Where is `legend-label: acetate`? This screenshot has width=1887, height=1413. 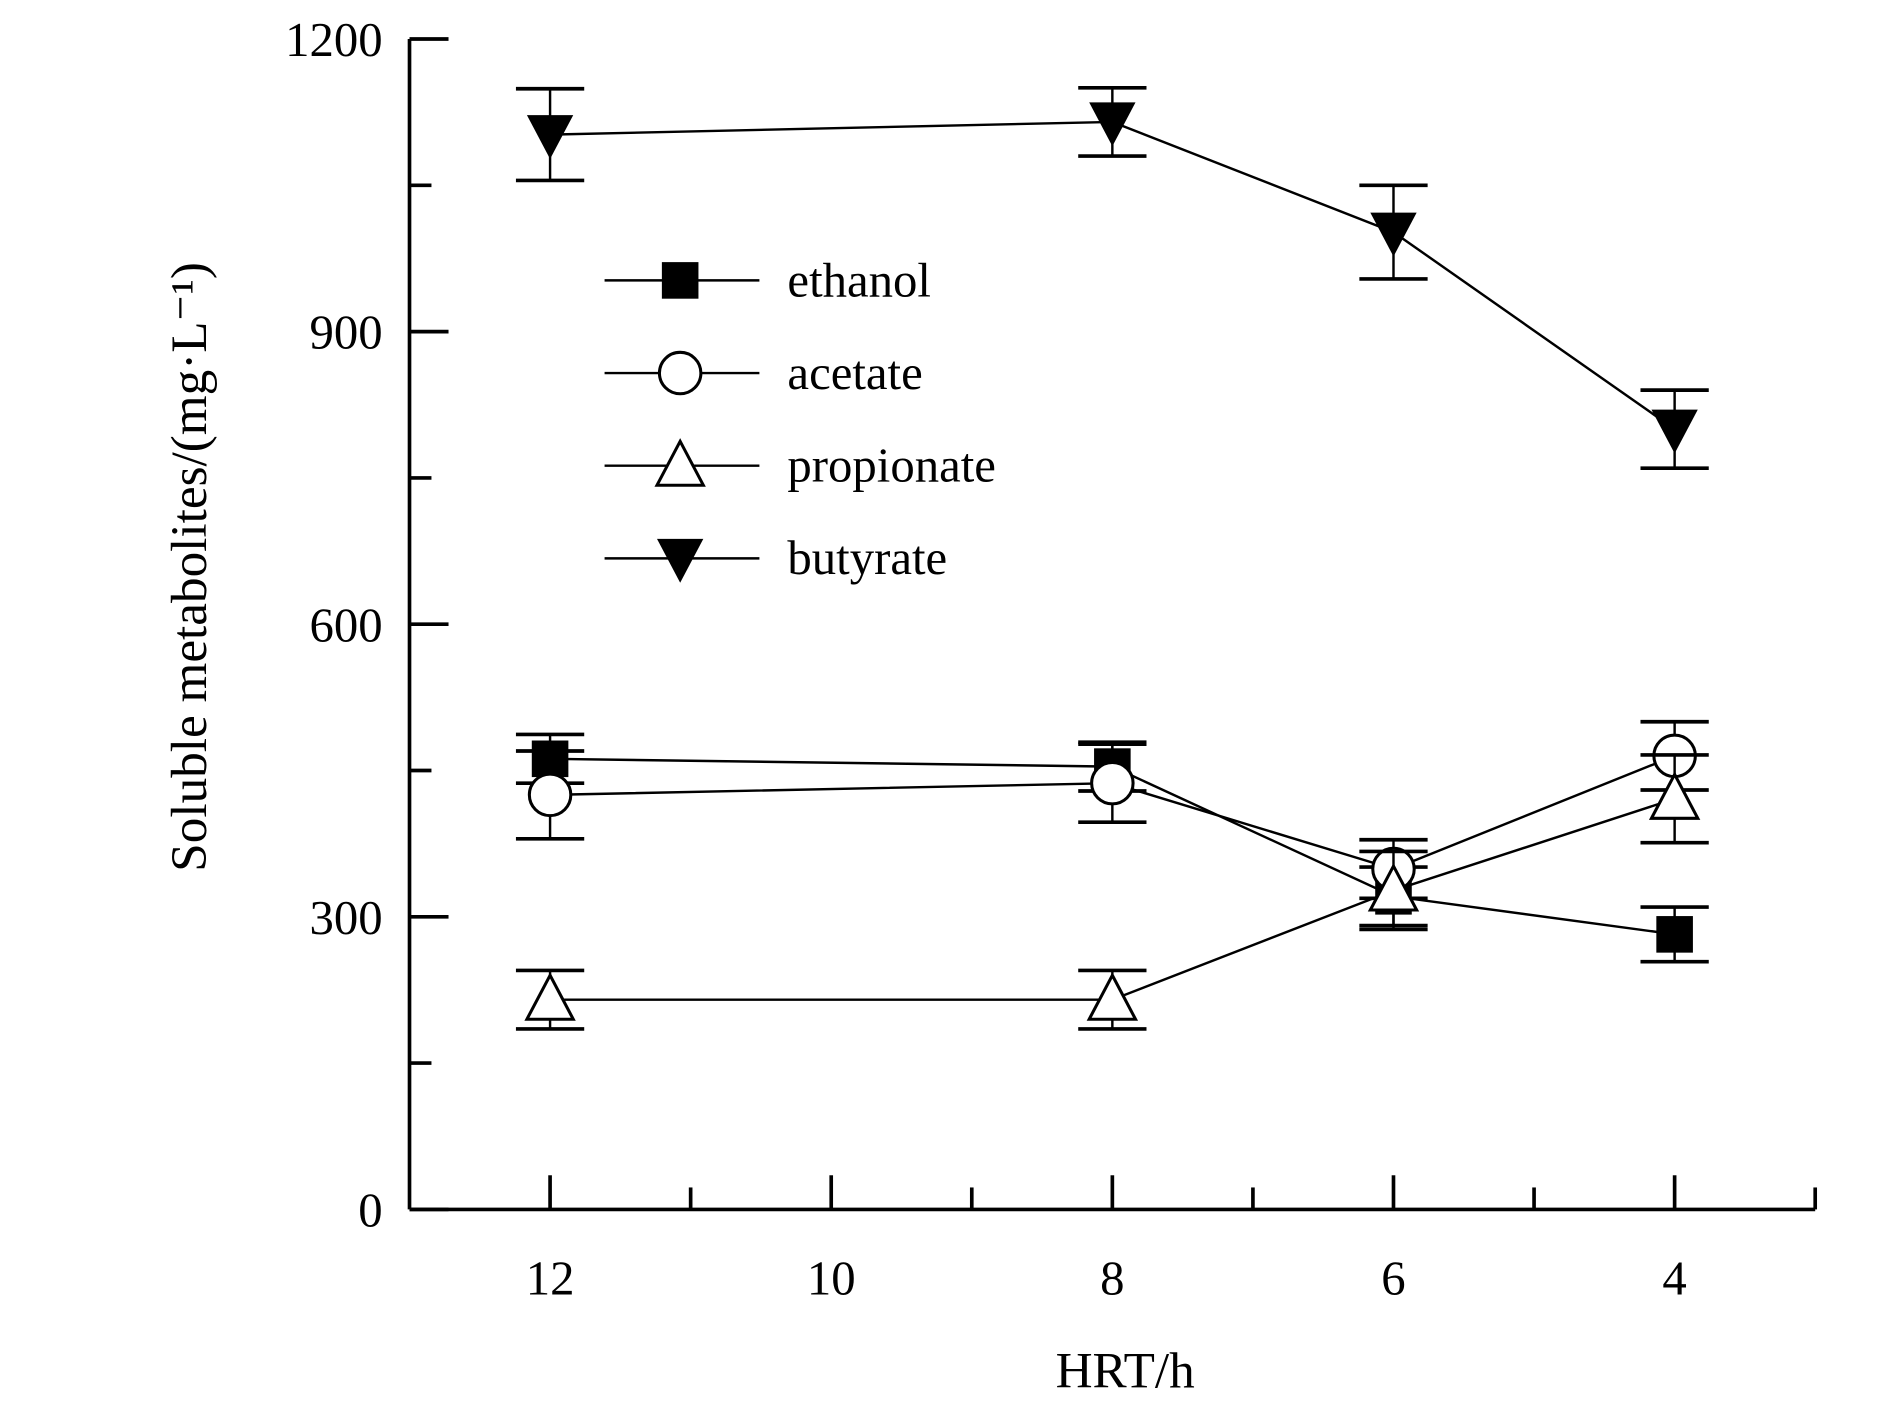 legend-label: acetate is located at coordinates (854, 373).